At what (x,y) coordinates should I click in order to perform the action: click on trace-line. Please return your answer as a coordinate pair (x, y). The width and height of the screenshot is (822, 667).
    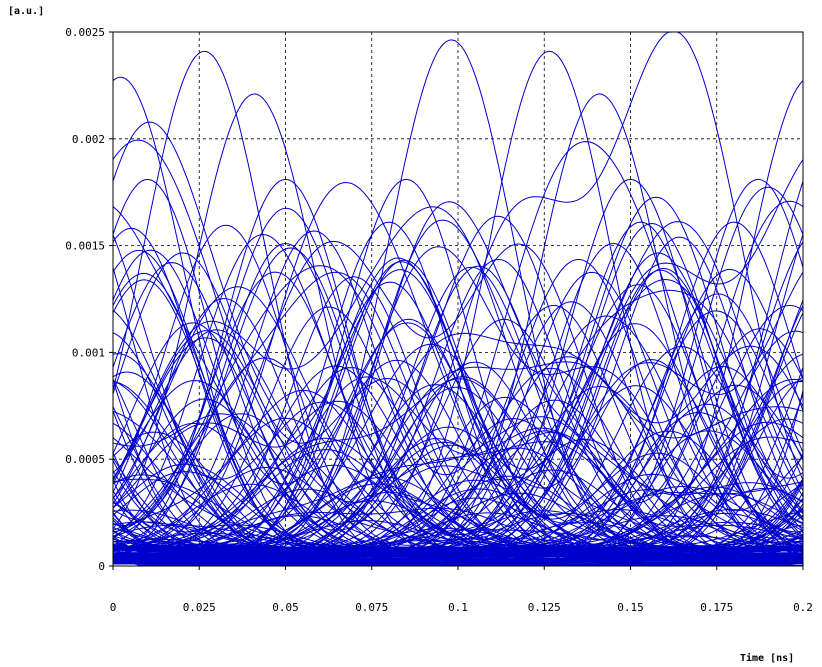
    Looking at the image, I should click on (458, 523).